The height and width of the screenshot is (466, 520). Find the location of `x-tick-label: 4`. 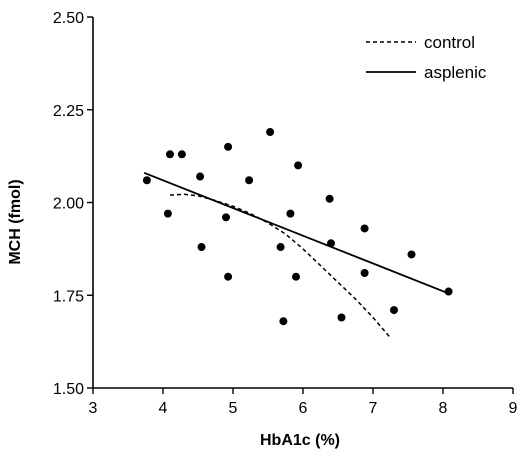

x-tick-label: 4 is located at coordinates (163, 408).